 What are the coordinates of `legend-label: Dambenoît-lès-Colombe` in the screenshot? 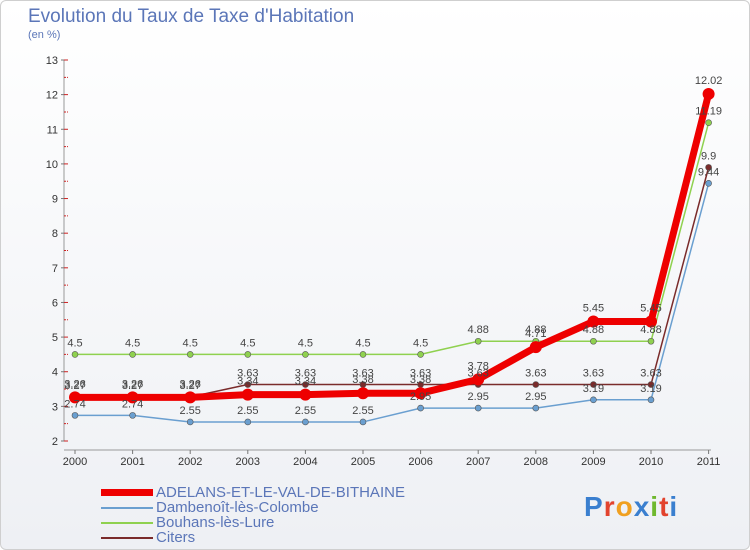 It's located at (237, 507).